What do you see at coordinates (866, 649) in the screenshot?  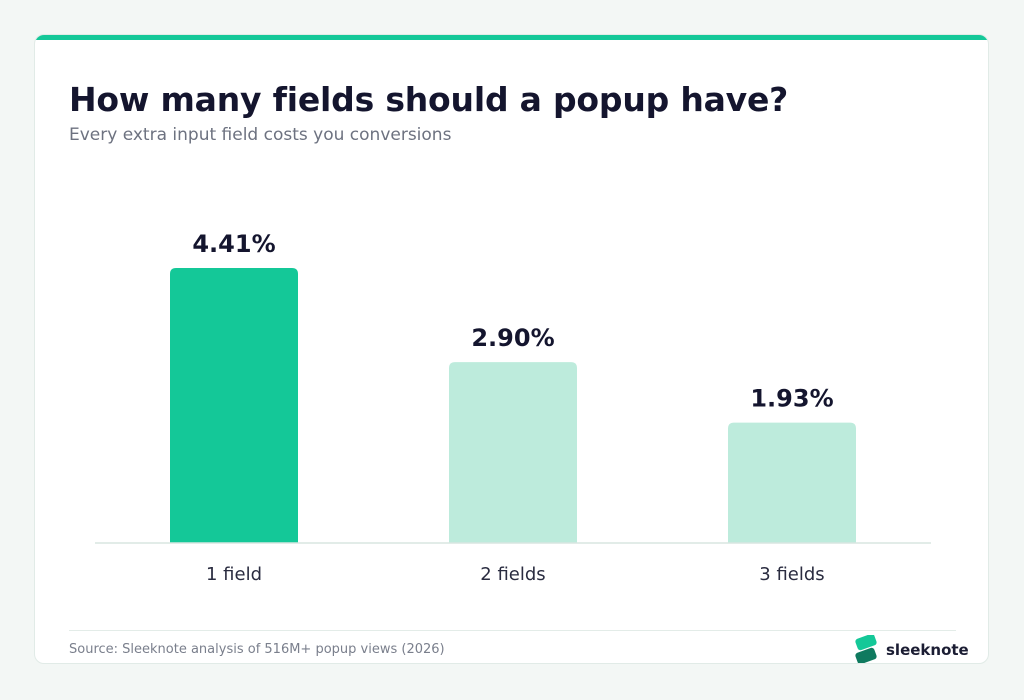 I see `sleeknote-logo-icon` at bounding box center [866, 649].